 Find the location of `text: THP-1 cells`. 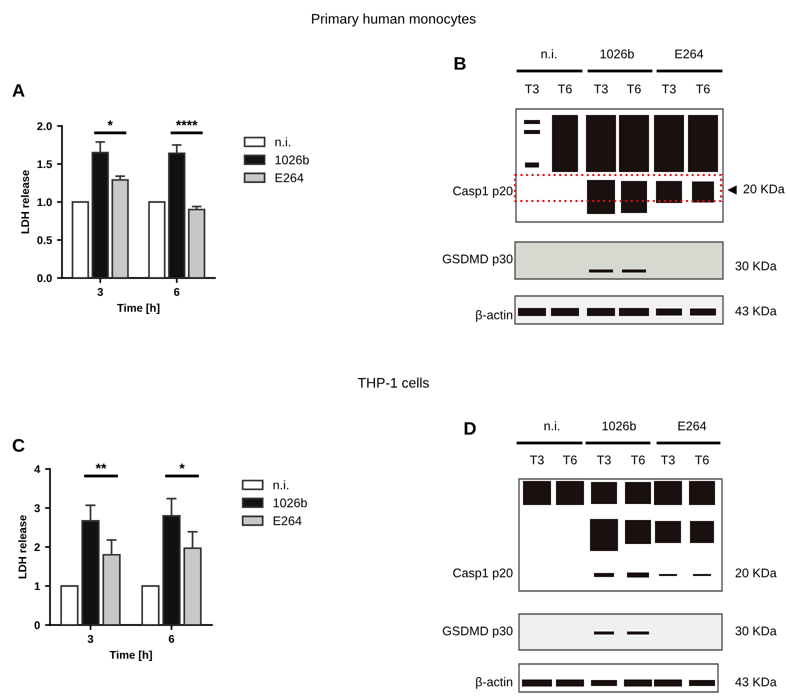

text: THP-1 cells is located at coordinates (393, 383).